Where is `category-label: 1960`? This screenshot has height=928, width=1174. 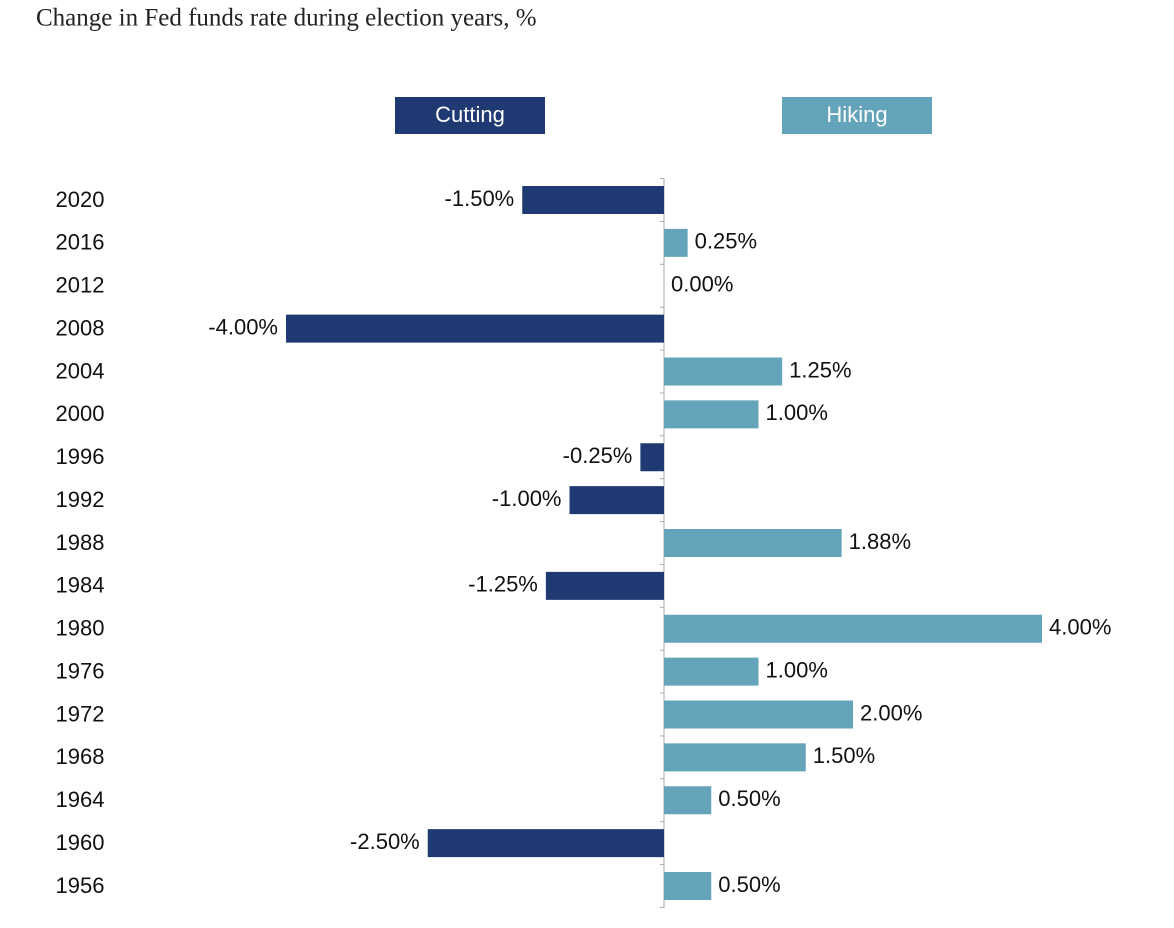 category-label: 1960 is located at coordinates (80, 842).